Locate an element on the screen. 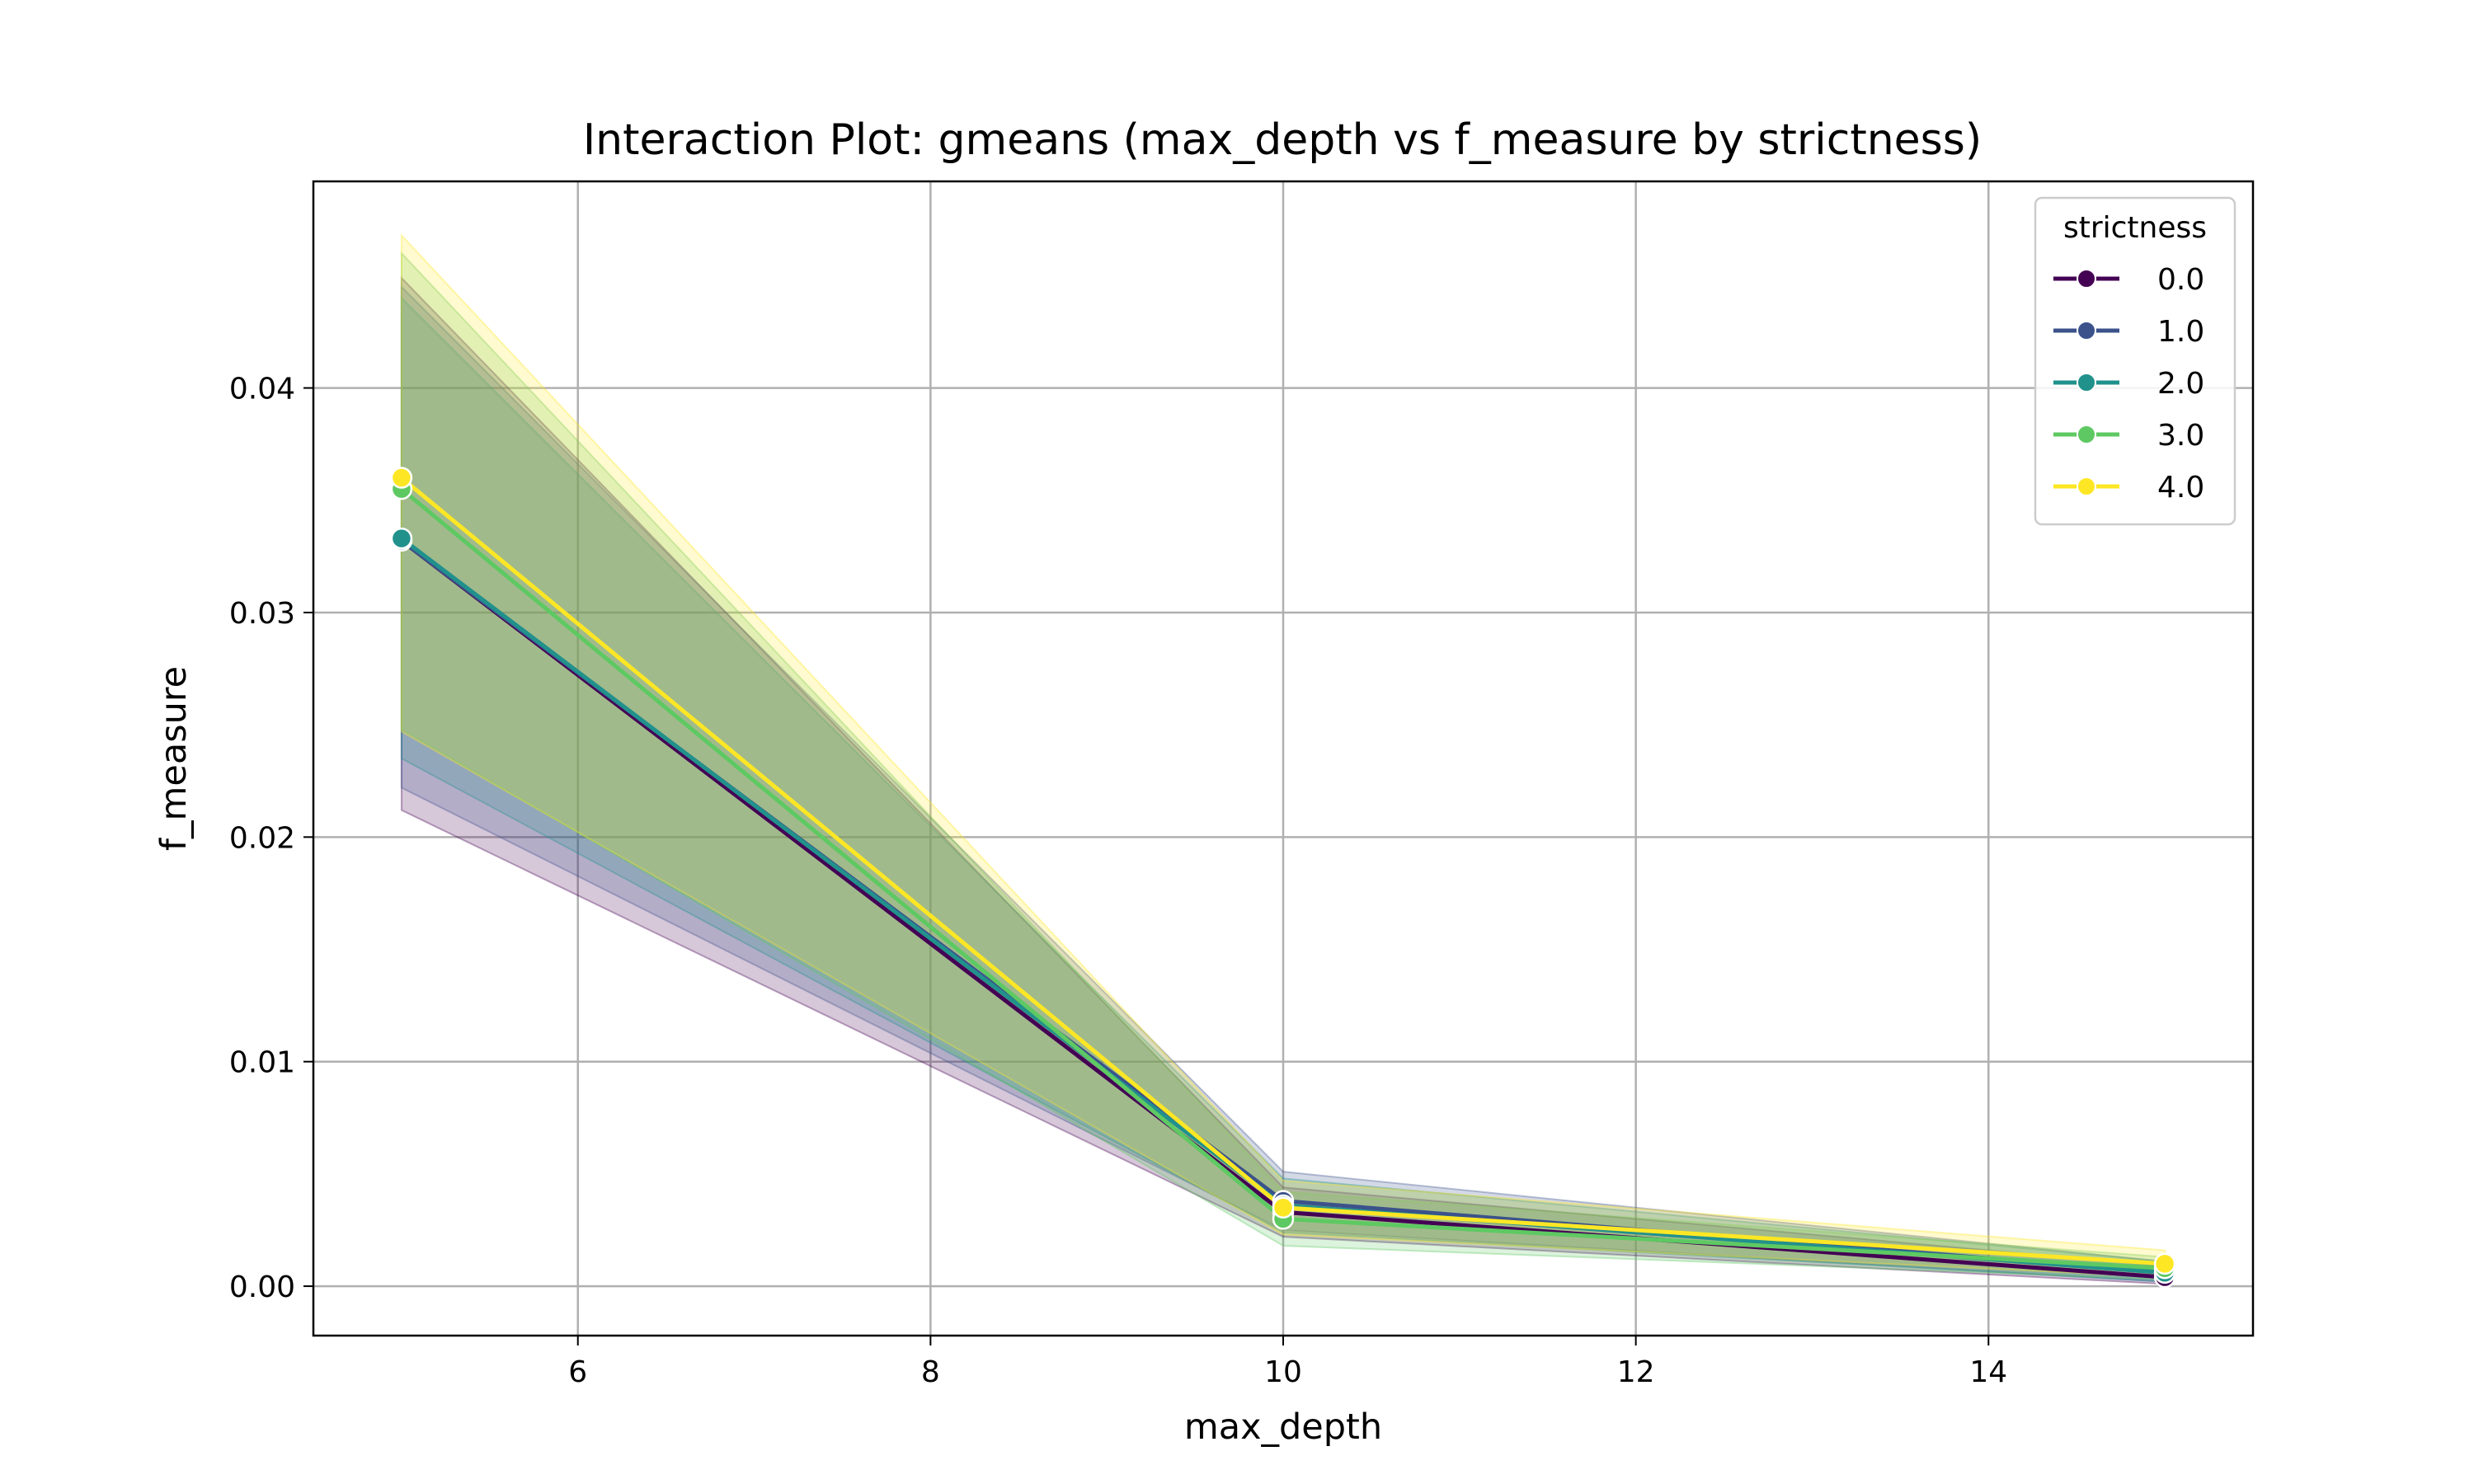  legend-label-3.0: 3.0 is located at coordinates (2180, 436).